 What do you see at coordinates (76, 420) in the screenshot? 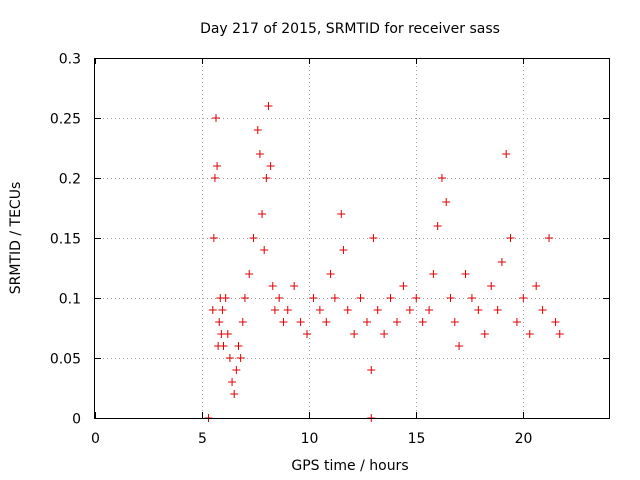
I see `y-tick-label: 0` at bounding box center [76, 420].